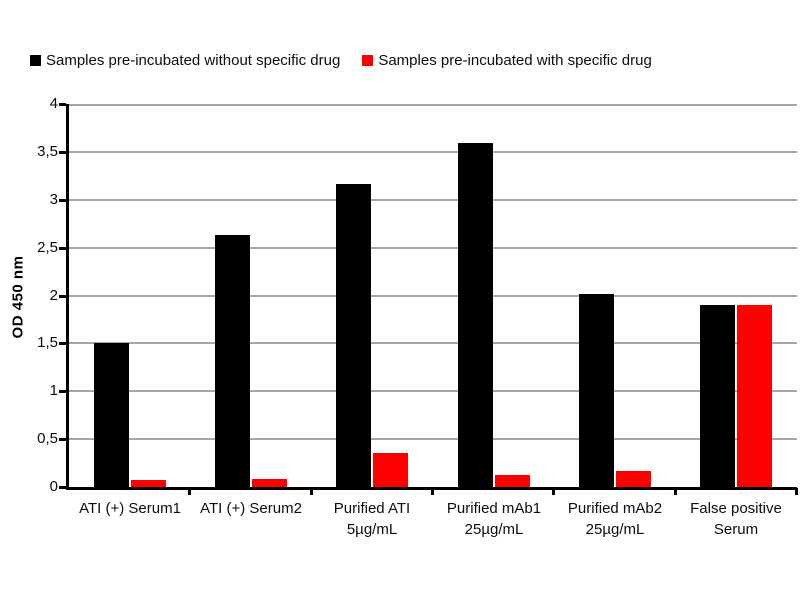 The height and width of the screenshot is (600, 800). What do you see at coordinates (615, 508) in the screenshot?
I see `x-label-line: Purified mAb2` at bounding box center [615, 508].